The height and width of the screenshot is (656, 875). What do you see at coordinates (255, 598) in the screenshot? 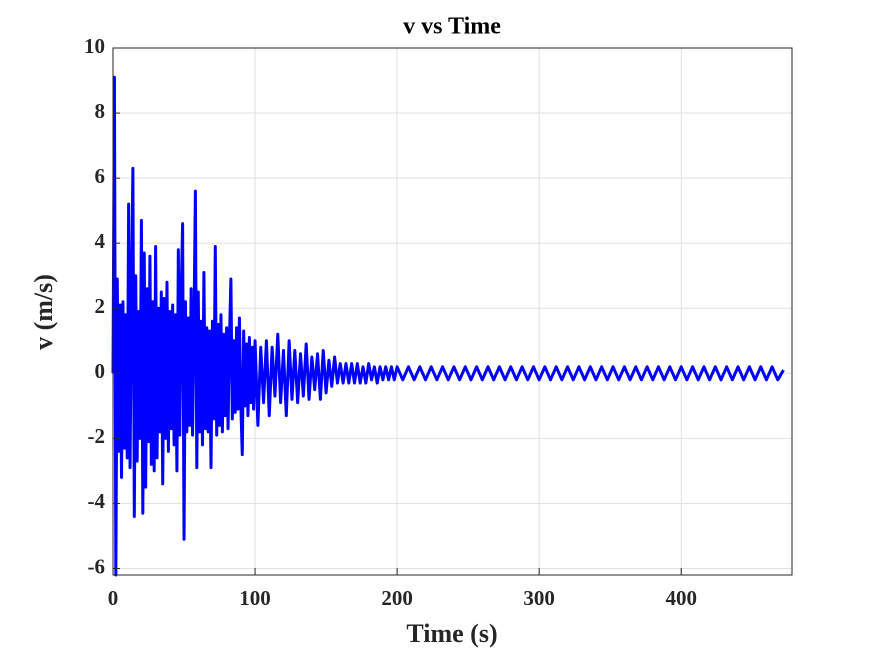
I see `x-tick-label: 100` at bounding box center [255, 598].